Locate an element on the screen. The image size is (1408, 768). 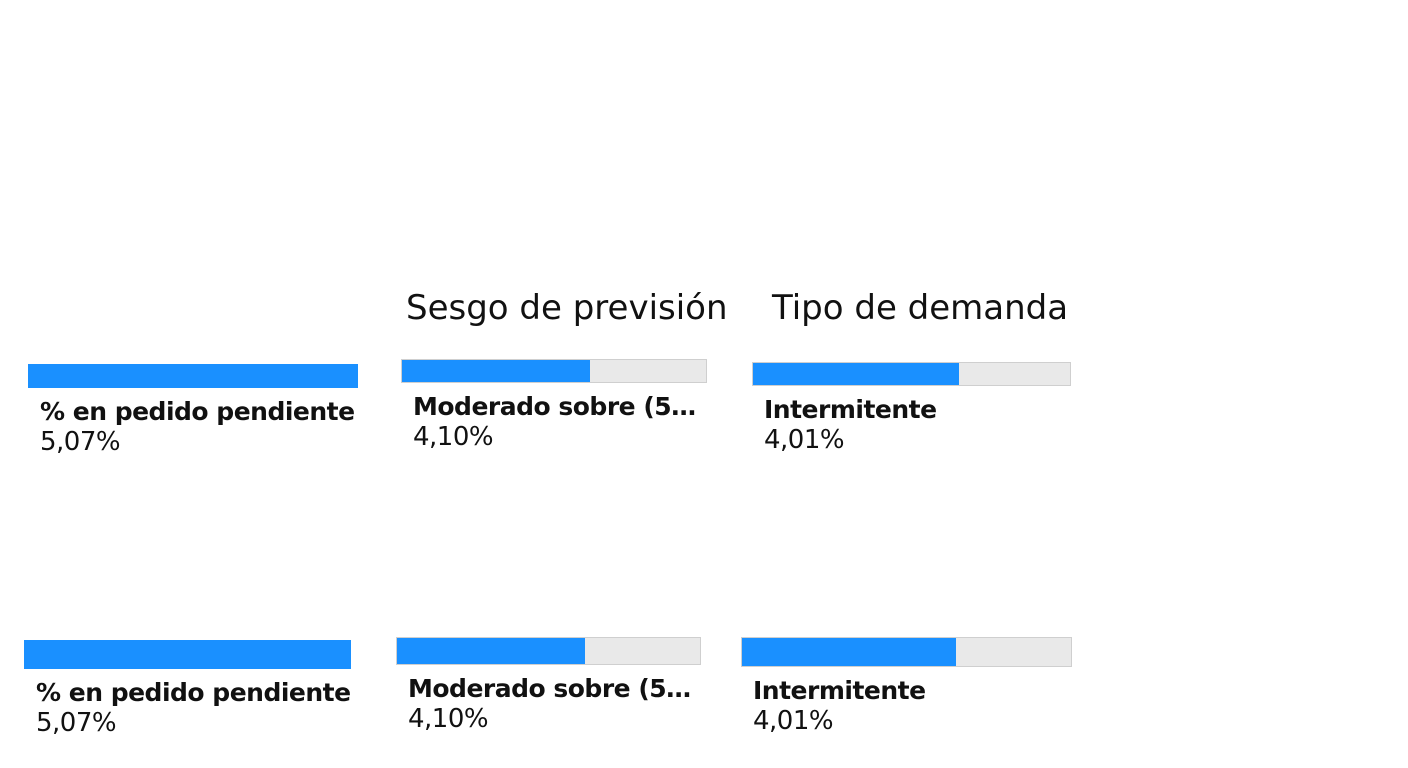
demand-type-heading: Tipo de demanda is located at coordinates (920, 308).